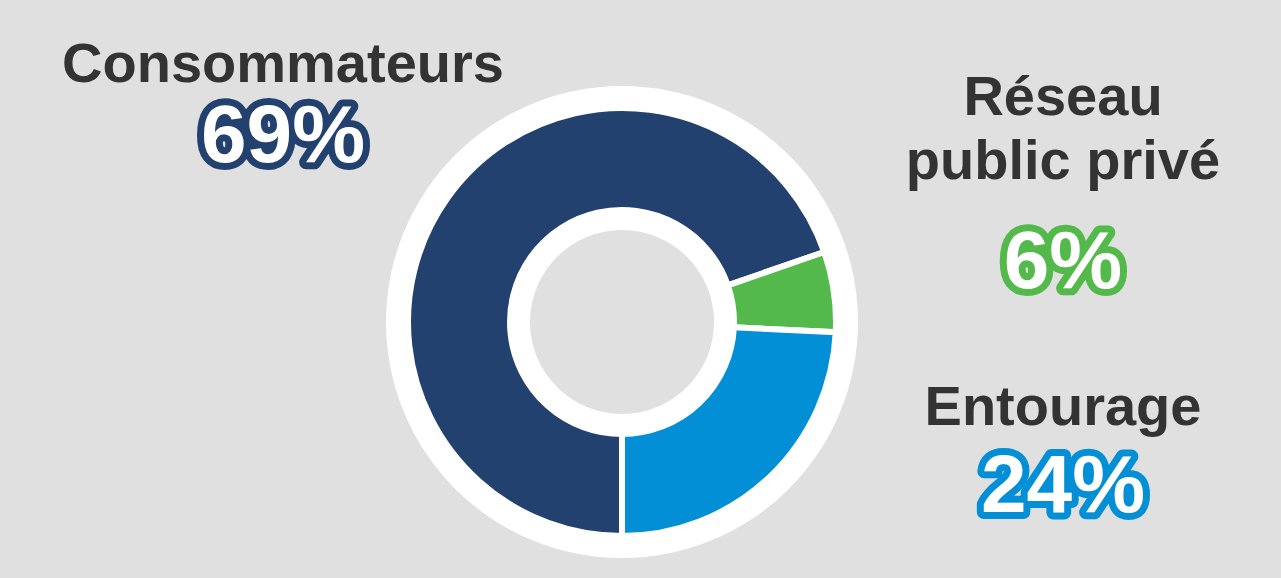 The image size is (1281, 578). What do you see at coordinates (1063, 483) in the screenshot?
I see `data-label: 24%` at bounding box center [1063, 483].